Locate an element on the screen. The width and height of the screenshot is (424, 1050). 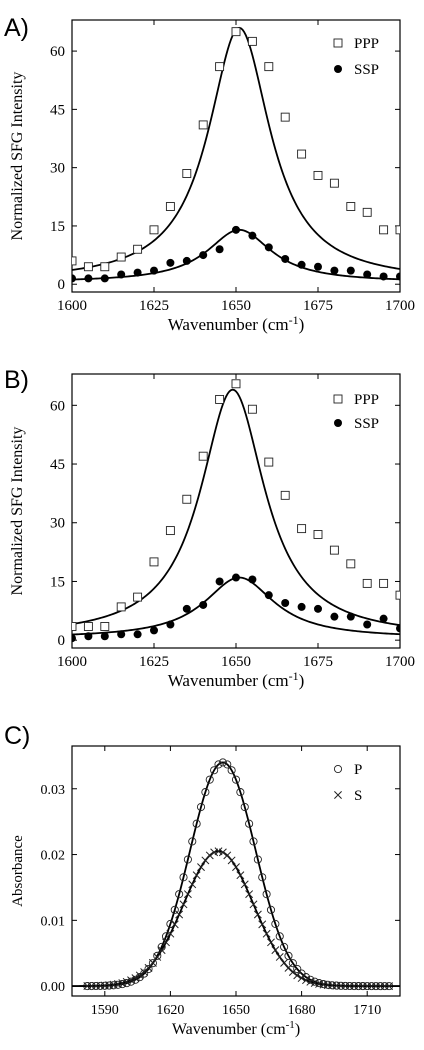
x-tick-label: 1625 is located at coordinates (154, 306).